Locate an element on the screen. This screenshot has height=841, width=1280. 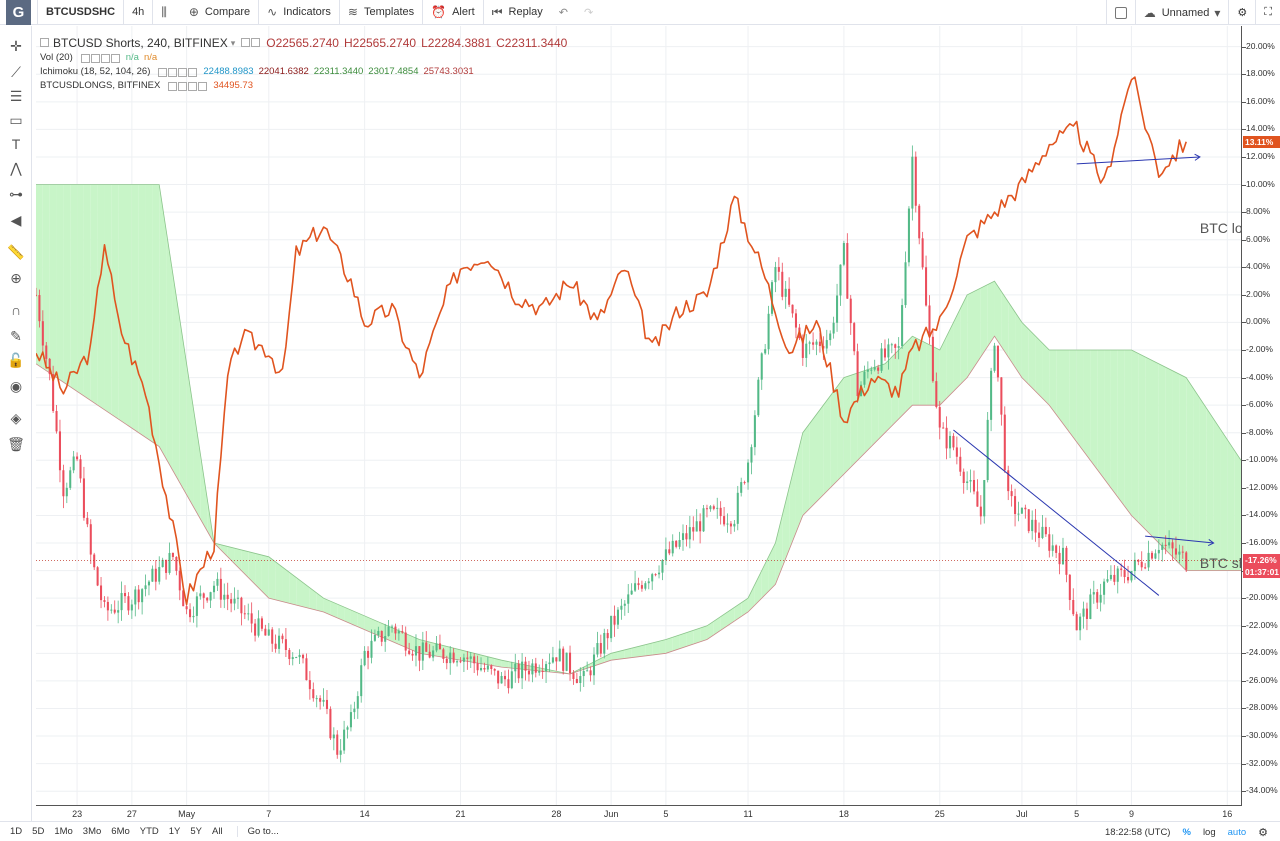
time-axis: 23 27 May 7 14 21 28 Jun 5 11 18 25 Jul 5 9 16 is located at coordinates (638, 813).